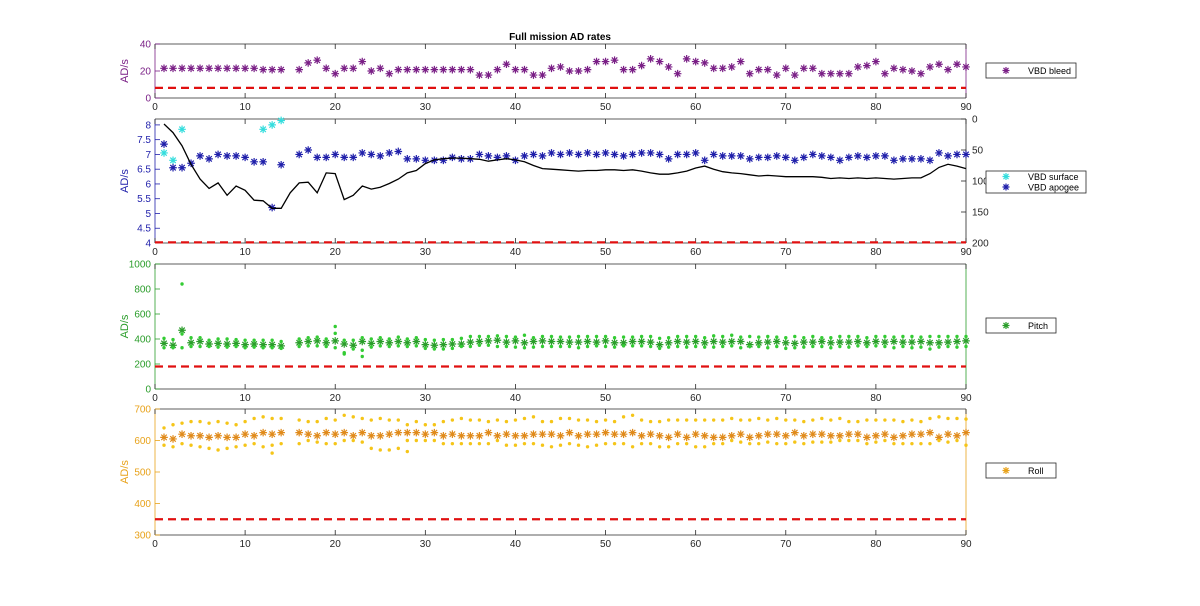  Describe the element at coordinates (246, 252) in the screenshot. I see `x-tick-label: 10` at that location.